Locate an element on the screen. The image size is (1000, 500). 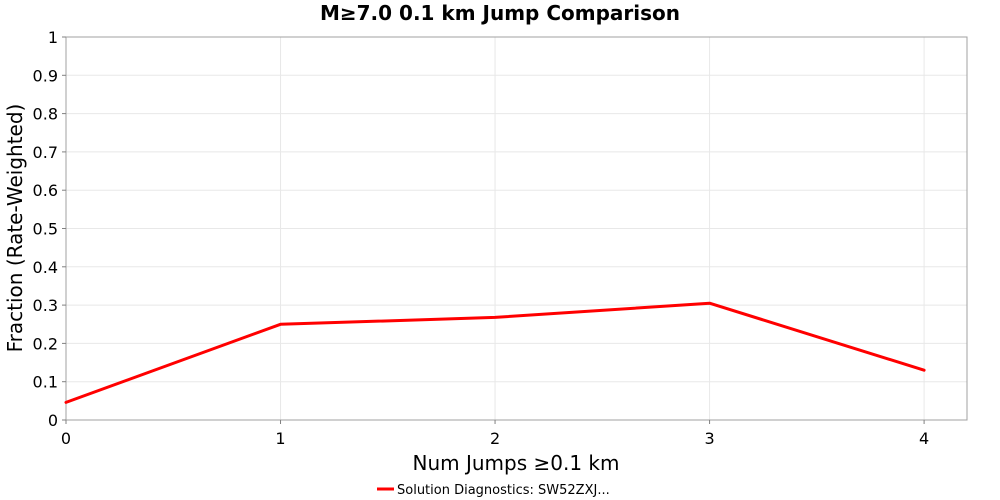
y-tick-label-6: 0.6 is located at coordinates (45, 190).